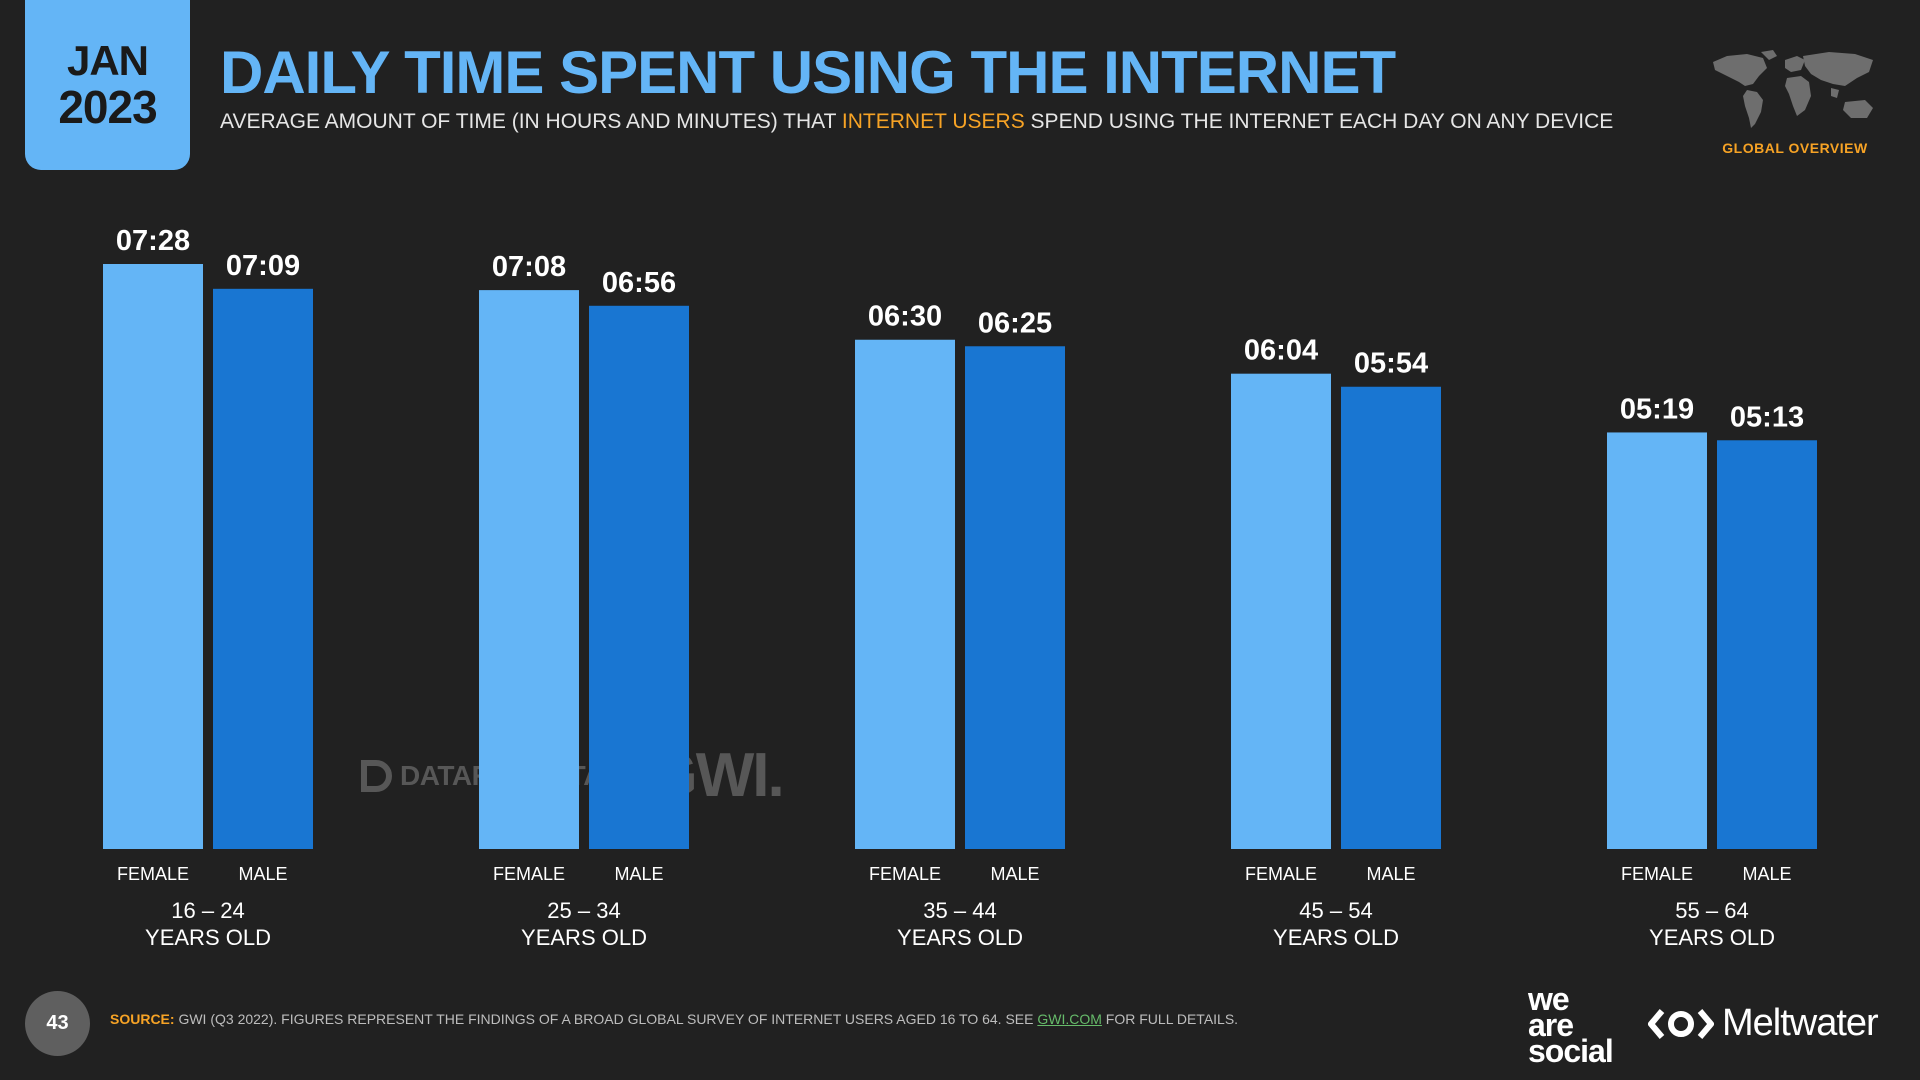  Describe the element at coordinates (808, 72) in the screenshot. I see `page-title: DAILY TIME SPENT USING THE INTERNET` at that location.